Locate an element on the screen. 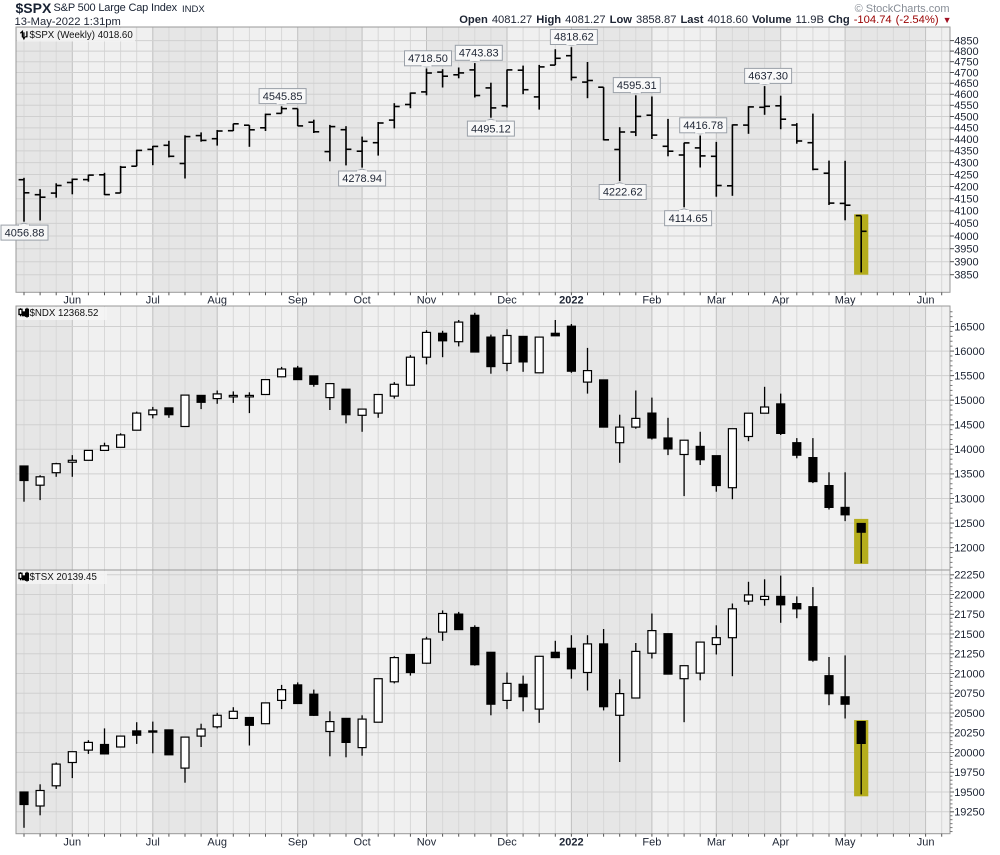 This screenshot has height=855, width=1000. svg-text: 4056.88 is located at coordinates (25, 233).